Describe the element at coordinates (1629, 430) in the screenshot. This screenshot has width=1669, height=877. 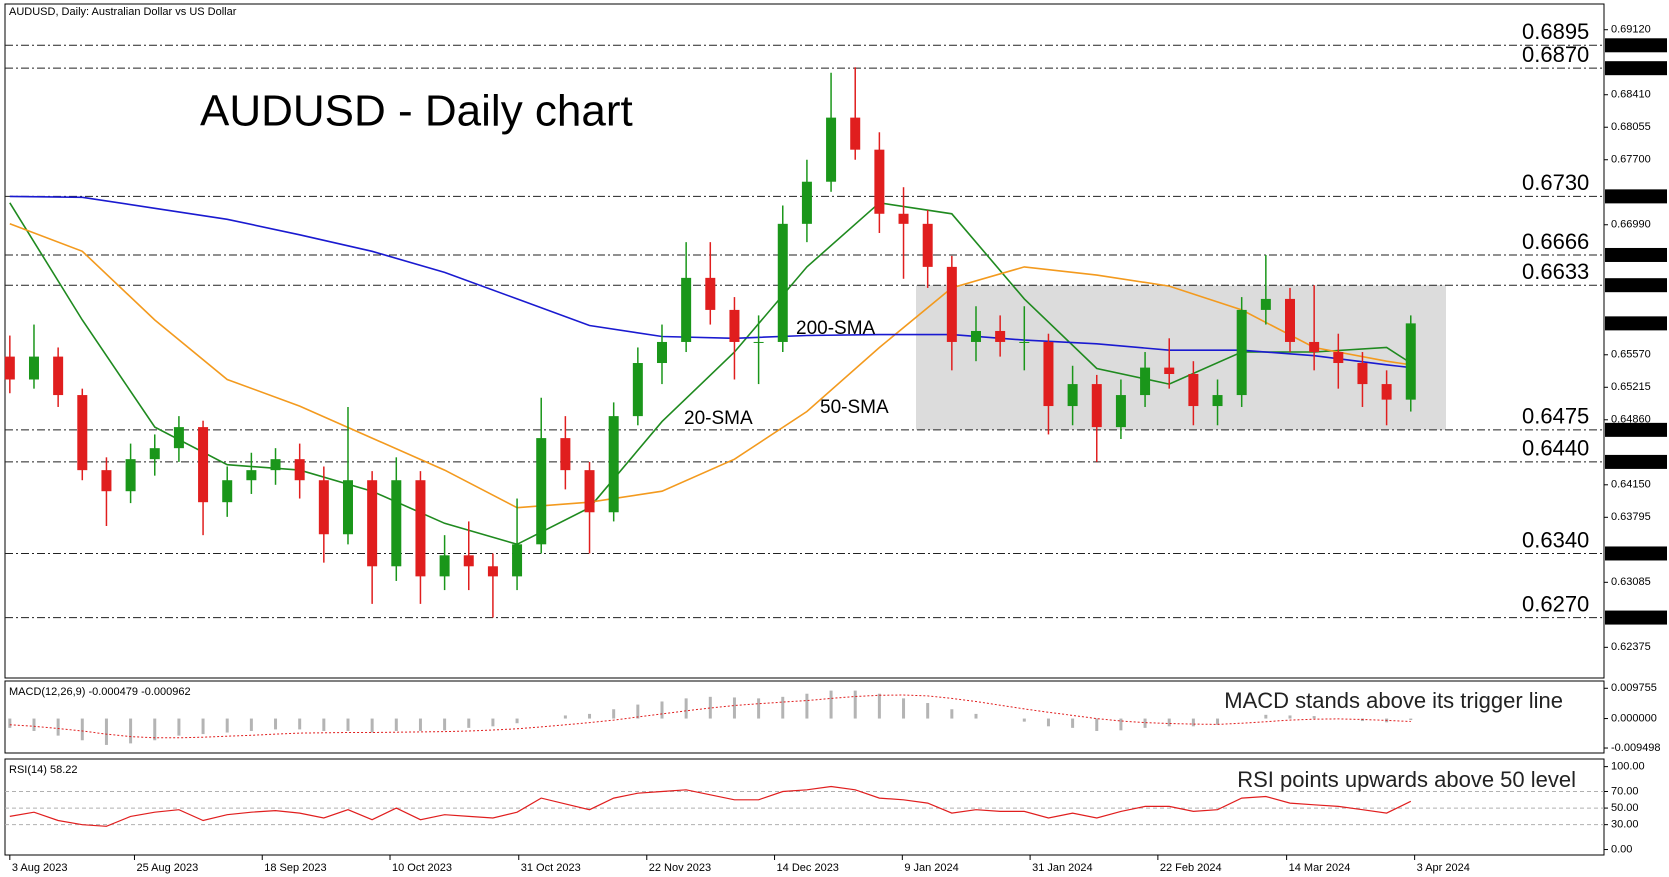
I see `axis-level-label: 0.64750` at that location.